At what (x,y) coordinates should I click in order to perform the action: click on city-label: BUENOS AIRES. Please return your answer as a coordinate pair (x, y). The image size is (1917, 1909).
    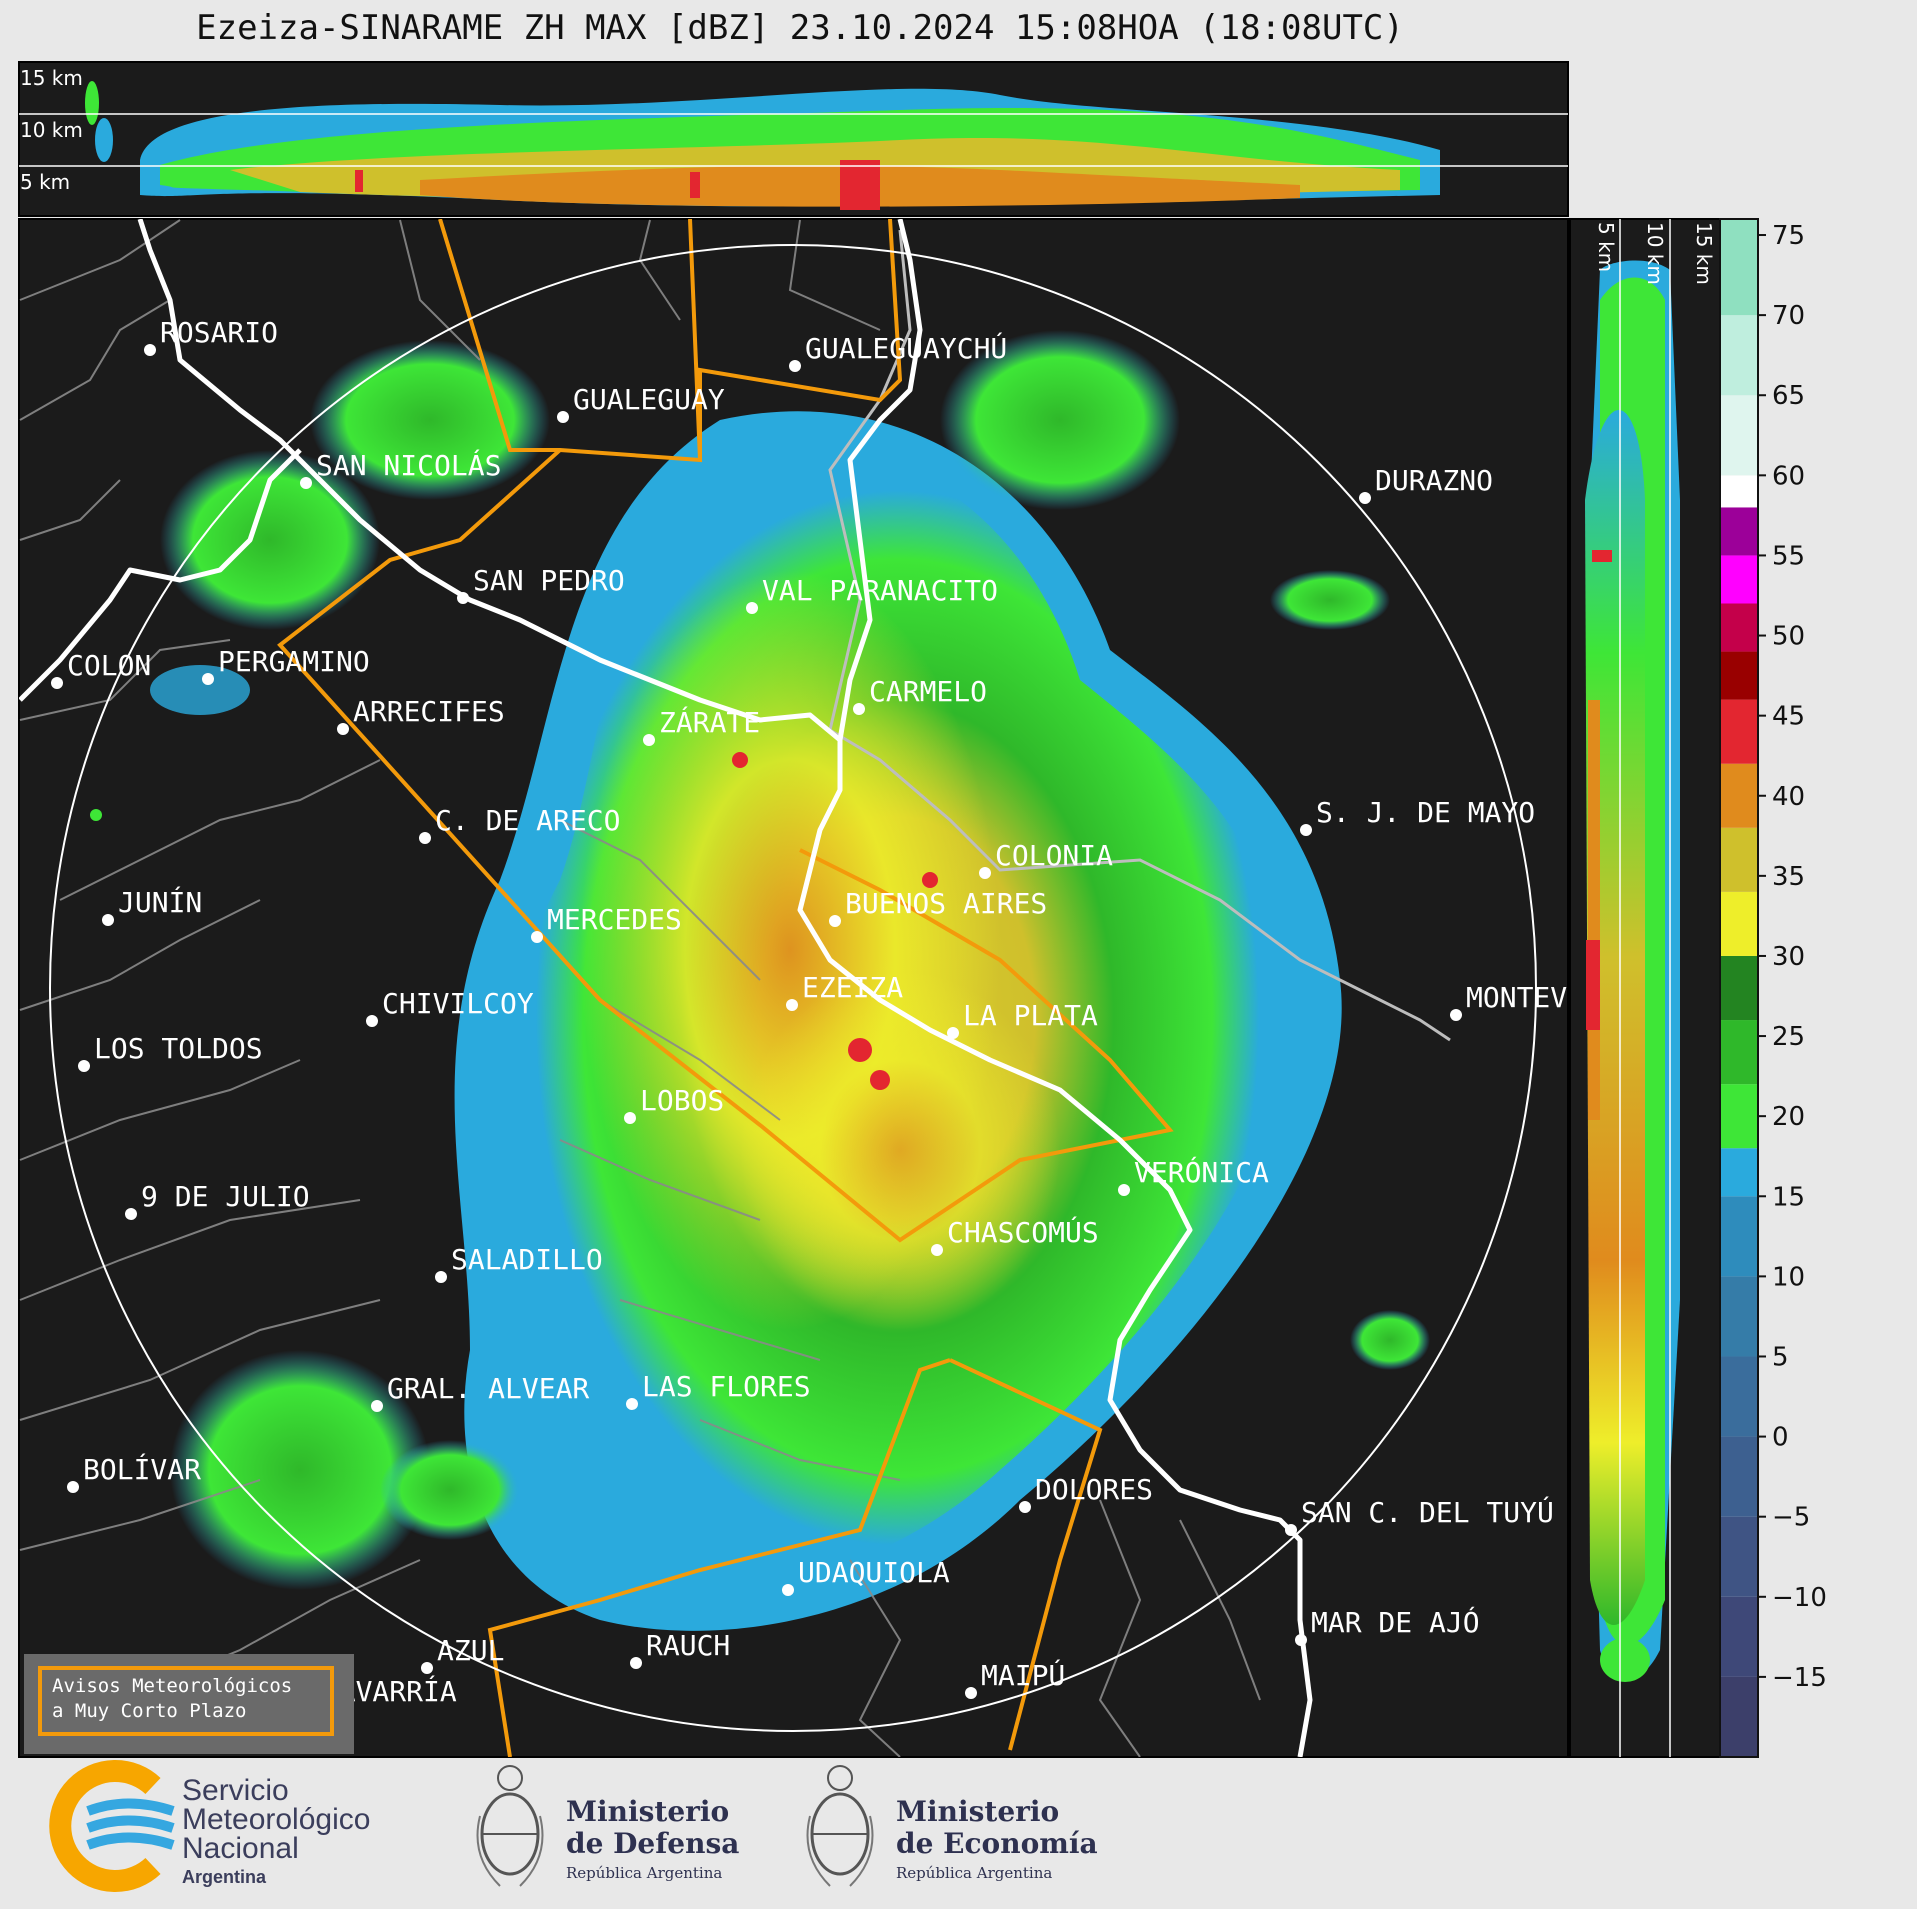
    Looking at the image, I should click on (946, 903).